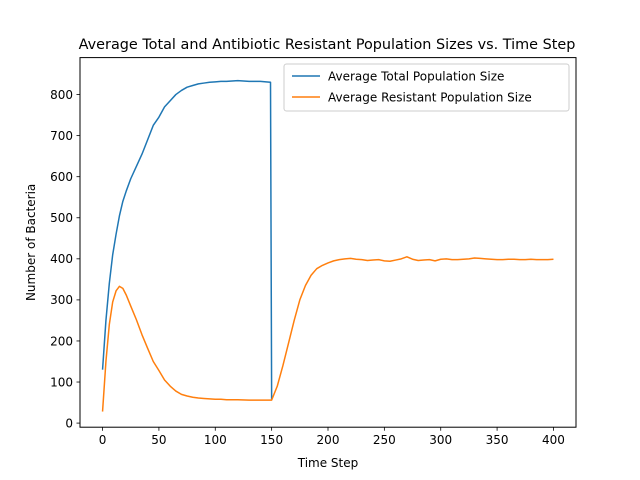 The image size is (640, 480). What do you see at coordinates (61, 95) in the screenshot?
I see `y-tick-label: 800` at bounding box center [61, 95].